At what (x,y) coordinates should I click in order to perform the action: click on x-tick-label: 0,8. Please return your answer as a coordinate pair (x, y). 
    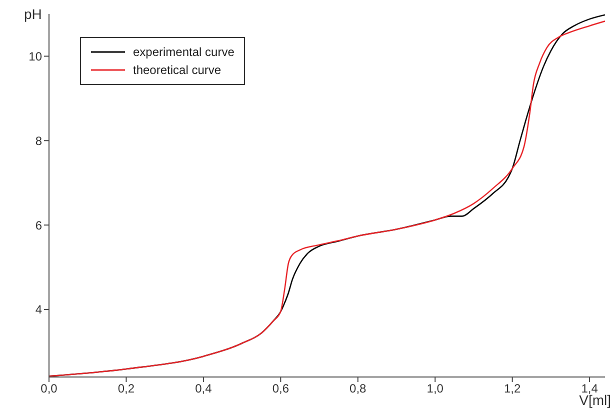
    Looking at the image, I should click on (358, 389).